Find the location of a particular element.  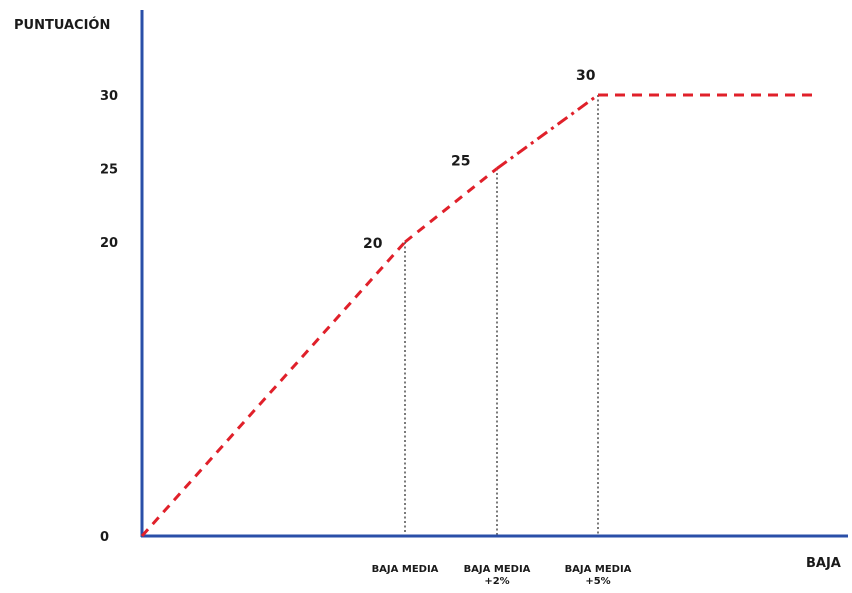

data-label-20: 20 is located at coordinates (373, 244).